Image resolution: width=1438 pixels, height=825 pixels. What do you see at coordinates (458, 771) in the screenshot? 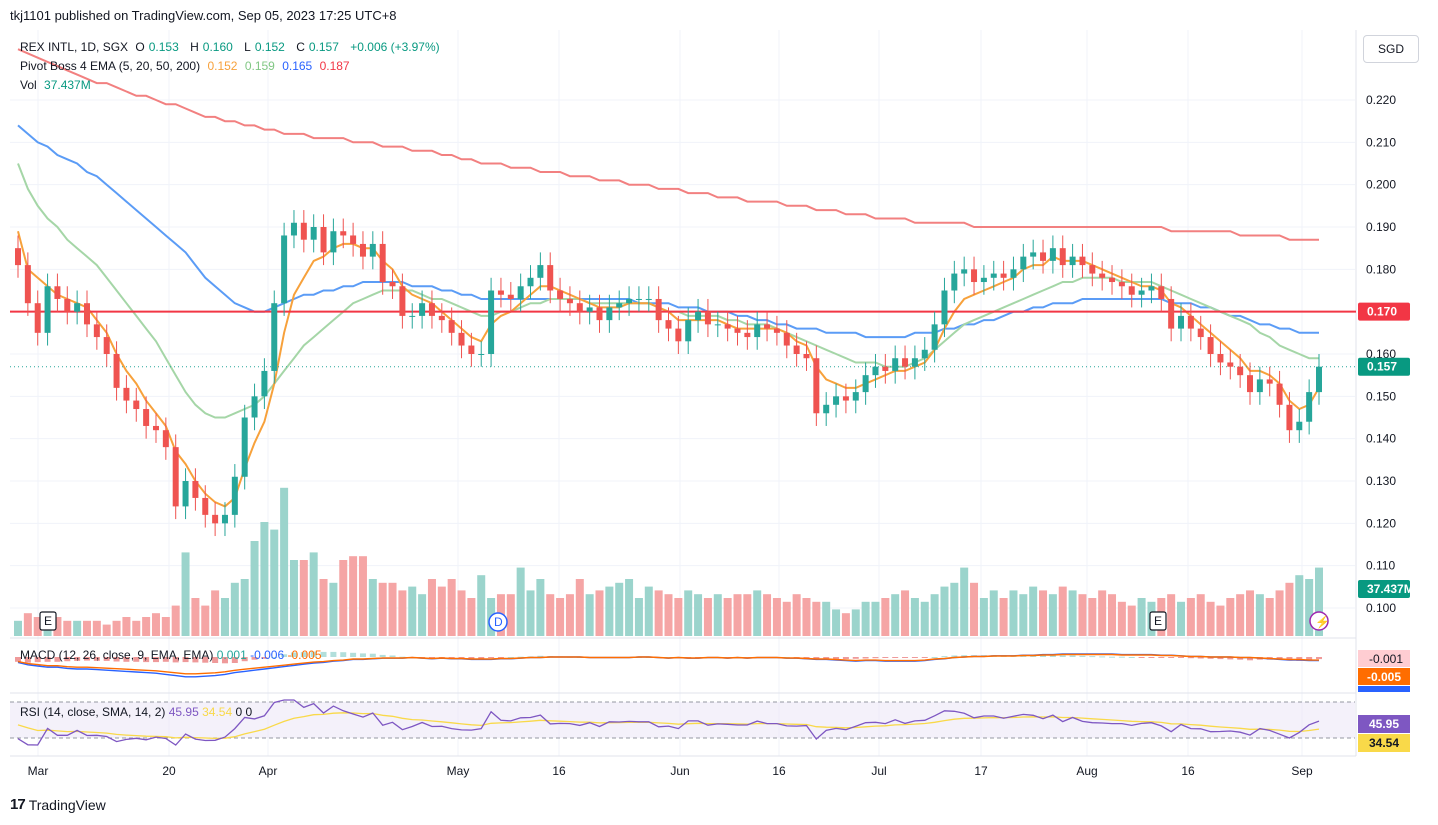
I see `time-axis-label: May` at bounding box center [458, 771].